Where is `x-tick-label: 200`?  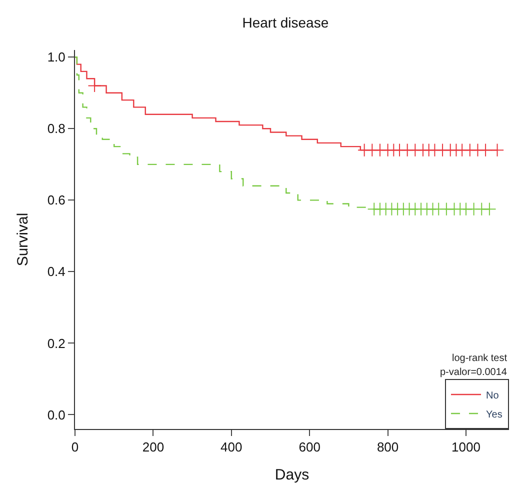 x-tick-label: 200 is located at coordinates (153, 447).